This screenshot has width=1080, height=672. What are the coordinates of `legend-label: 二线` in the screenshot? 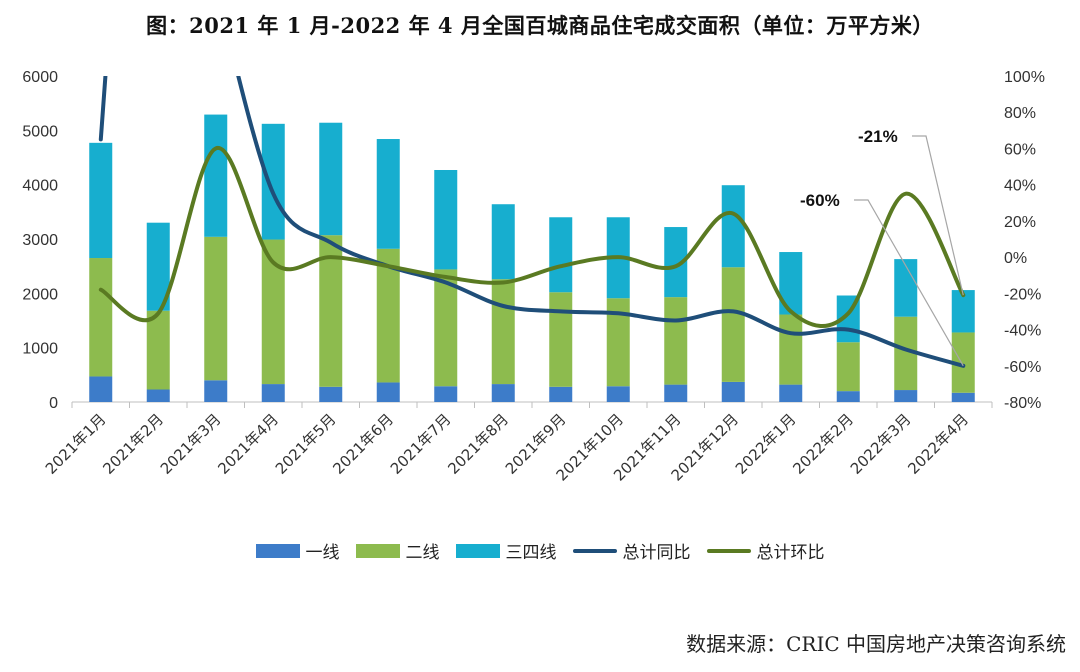 It's located at (422, 553).